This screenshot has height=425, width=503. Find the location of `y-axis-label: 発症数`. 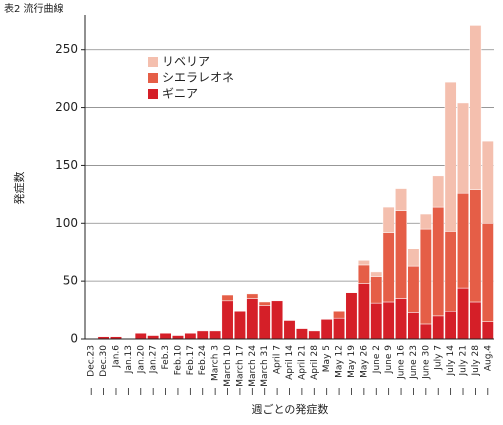

y-axis-label: 発症数 is located at coordinates (19, 188).